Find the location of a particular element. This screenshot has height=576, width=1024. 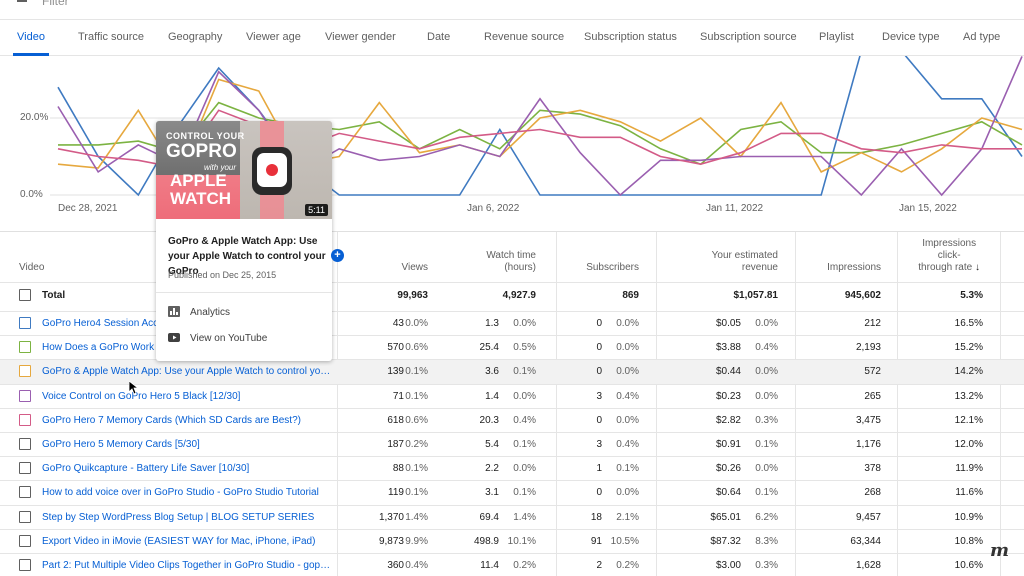

tab-playlist: Playlist is located at coordinates (836, 37).